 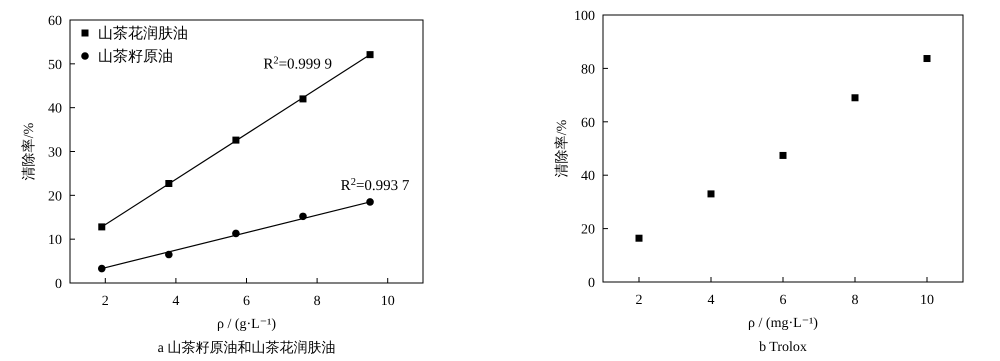 What do you see at coordinates (143, 33) in the screenshot?
I see `legend-label: 山茶花润肤油` at bounding box center [143, 33].